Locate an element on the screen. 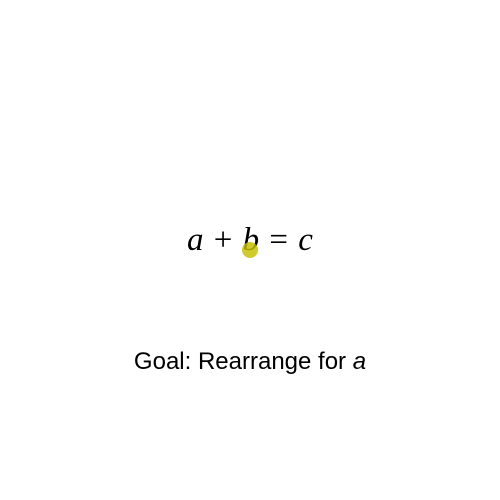 This screenshot has height=500, width=500. goal-variable: a is located at coordinates (359, 361).